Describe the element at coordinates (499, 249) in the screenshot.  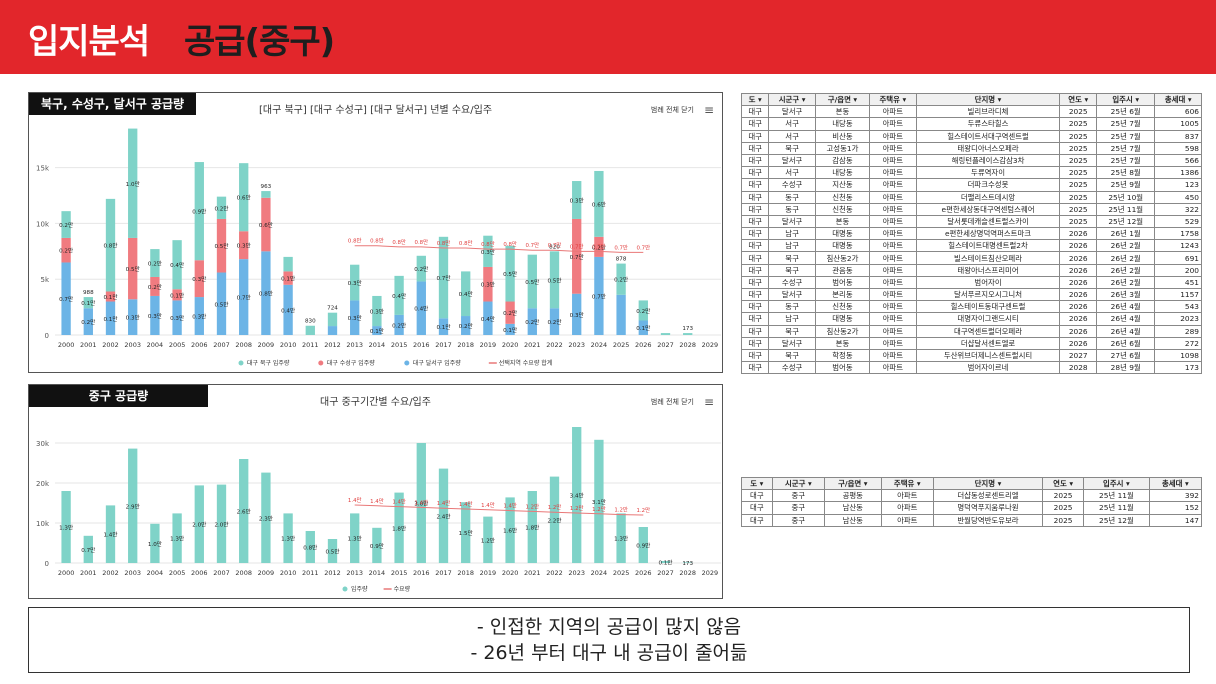
I see `demand-line` at that location.